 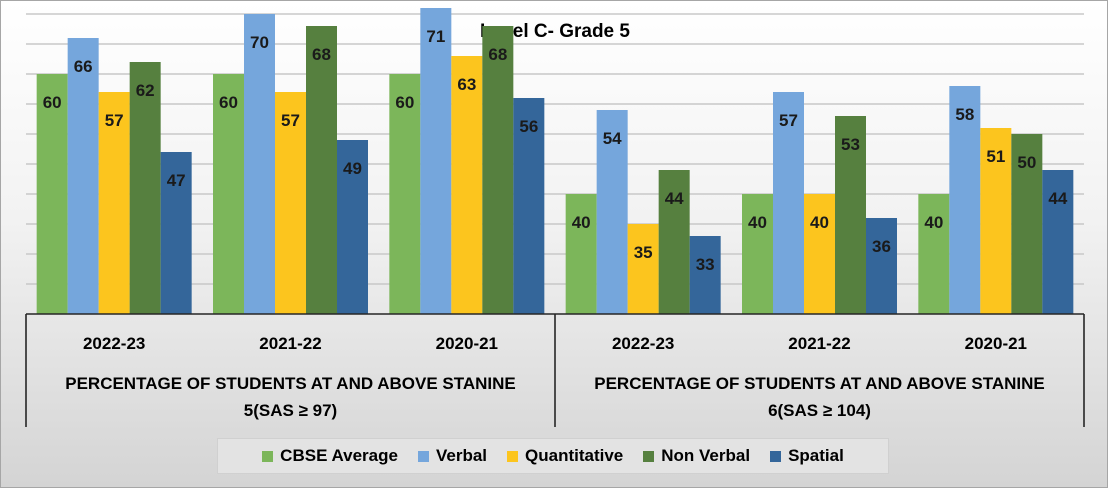 I want to click on data-label: 33, so click(x=705, y=264).